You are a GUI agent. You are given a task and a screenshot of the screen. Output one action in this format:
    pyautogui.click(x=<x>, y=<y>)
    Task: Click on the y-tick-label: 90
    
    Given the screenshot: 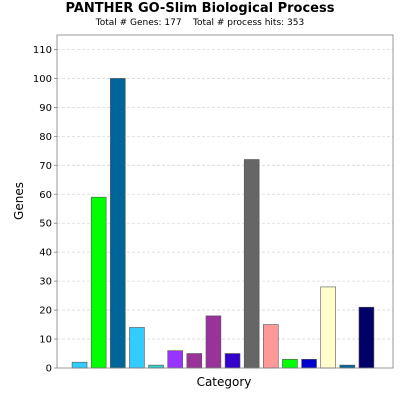 What is the action you would take?
    pyautogui.click(x=45, y=108)
    